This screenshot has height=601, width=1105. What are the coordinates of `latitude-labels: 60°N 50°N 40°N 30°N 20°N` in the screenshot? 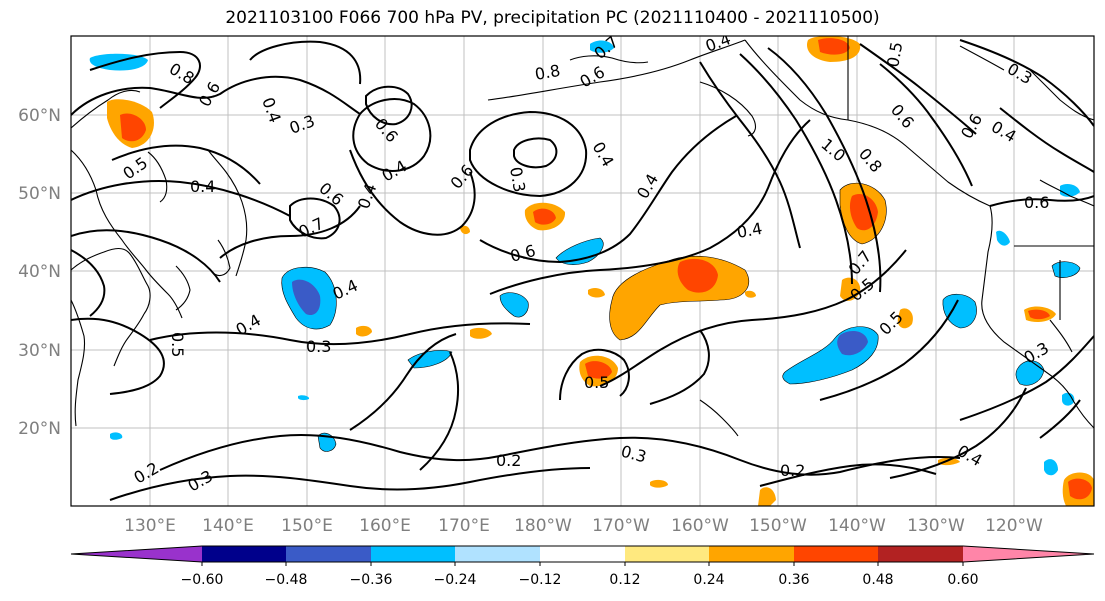 It's located at (39, 272).